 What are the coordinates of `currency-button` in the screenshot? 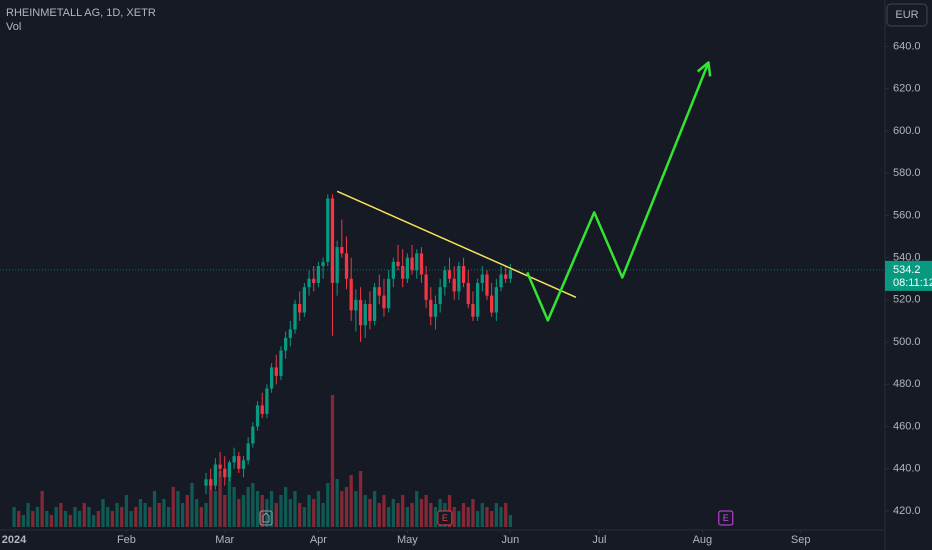 It's located at (907, 15).